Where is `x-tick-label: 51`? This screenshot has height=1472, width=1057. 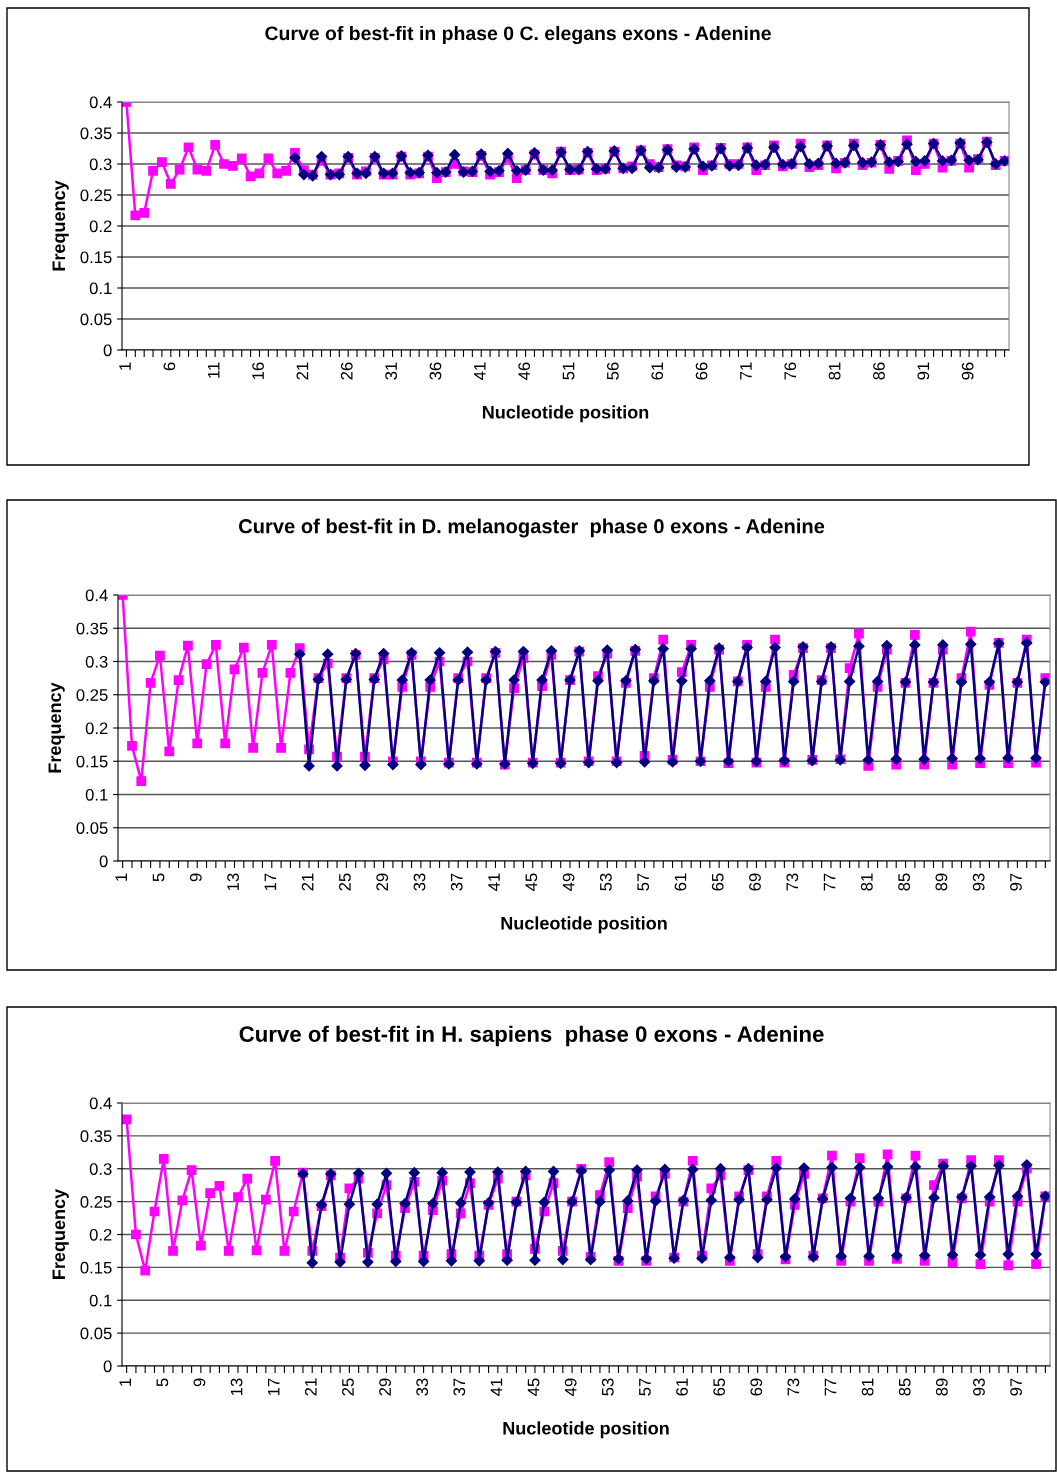 x-tick-label: 51 is located at coordinates (568, 371).